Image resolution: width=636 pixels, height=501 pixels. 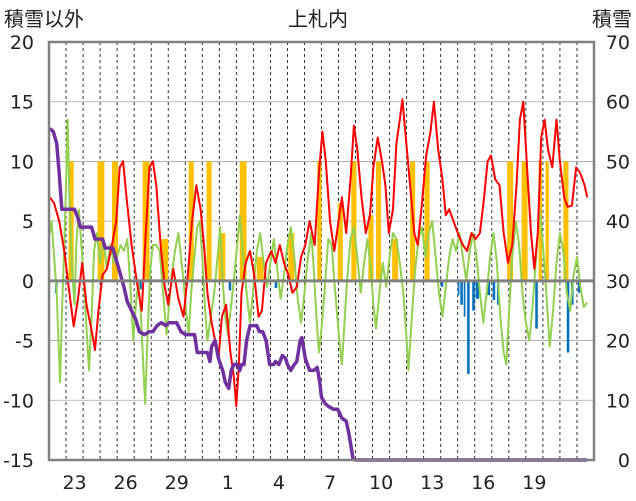 I want to click on x-tick-label: 16, so click(x=483, y=483).